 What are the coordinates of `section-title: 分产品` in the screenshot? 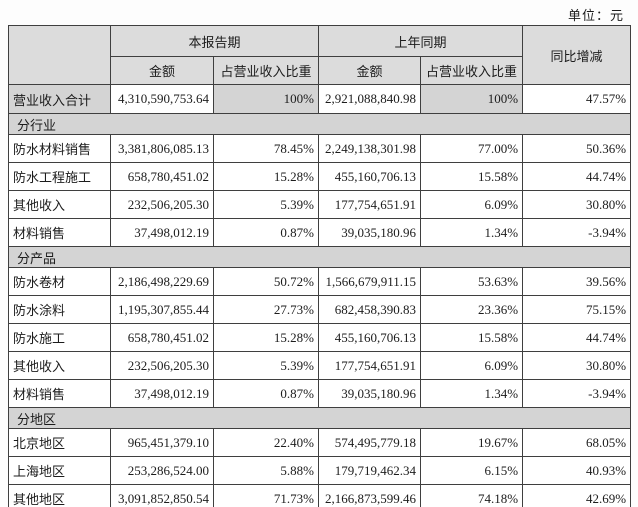 It's located at (319, 257).